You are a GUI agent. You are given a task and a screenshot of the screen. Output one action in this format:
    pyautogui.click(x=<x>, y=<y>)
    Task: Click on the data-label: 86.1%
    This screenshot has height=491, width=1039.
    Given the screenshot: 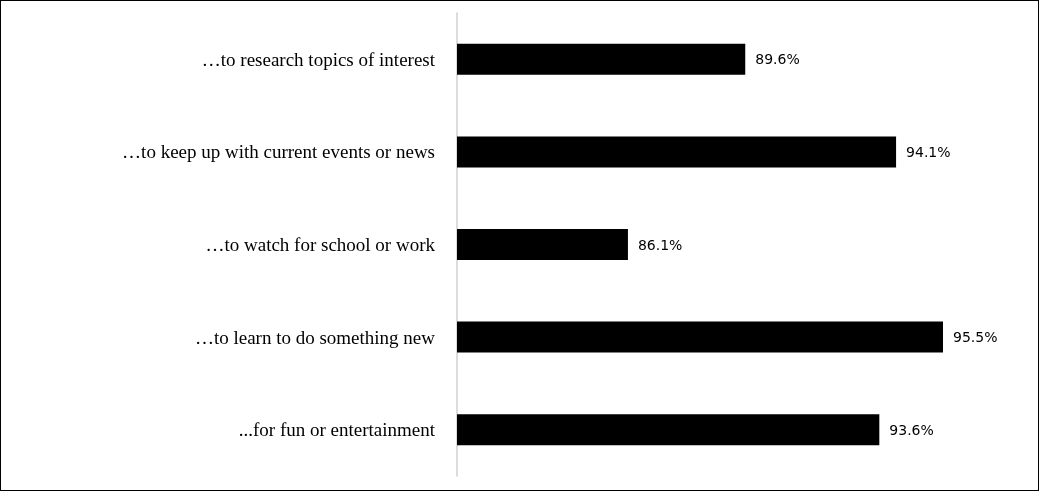 What is the action you would take?
    pyautogui.click(x=660, y=244)
    